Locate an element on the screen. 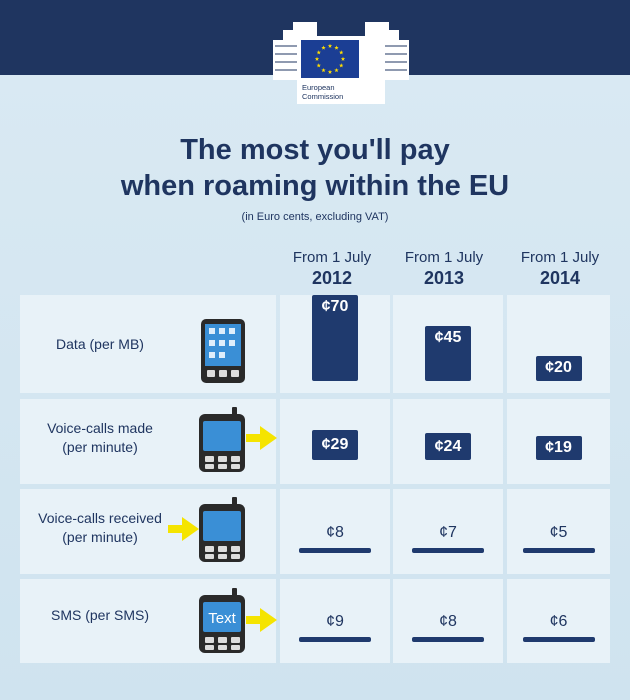  mobile-phone-outgoing-icon is located at coordinates (222, 442).